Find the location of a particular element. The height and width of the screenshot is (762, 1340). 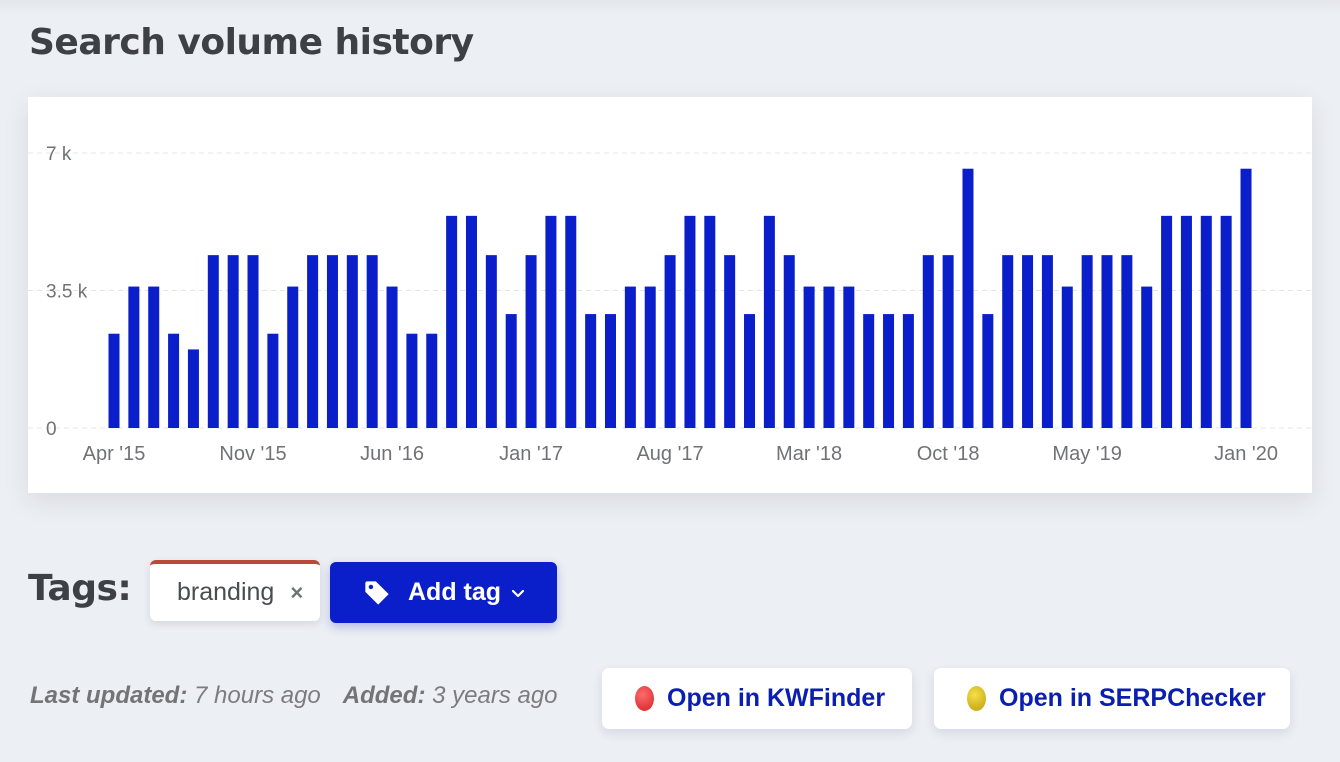

bar: Sep '18: 4400 is located at coordinates (928, 341).